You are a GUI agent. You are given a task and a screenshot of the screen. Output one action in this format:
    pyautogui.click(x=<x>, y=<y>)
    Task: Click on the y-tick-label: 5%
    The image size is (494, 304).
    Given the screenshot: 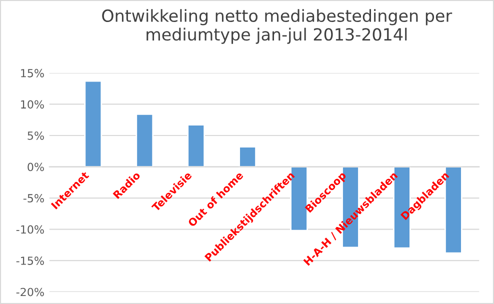 What is the action you would take?
    pyautogui.click(x=36, y=135)
    